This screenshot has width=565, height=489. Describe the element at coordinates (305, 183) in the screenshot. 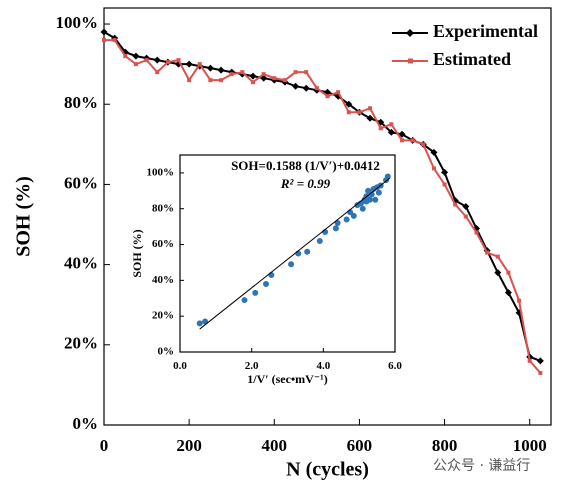

I see `annotation: R² = 0.99` at that location.